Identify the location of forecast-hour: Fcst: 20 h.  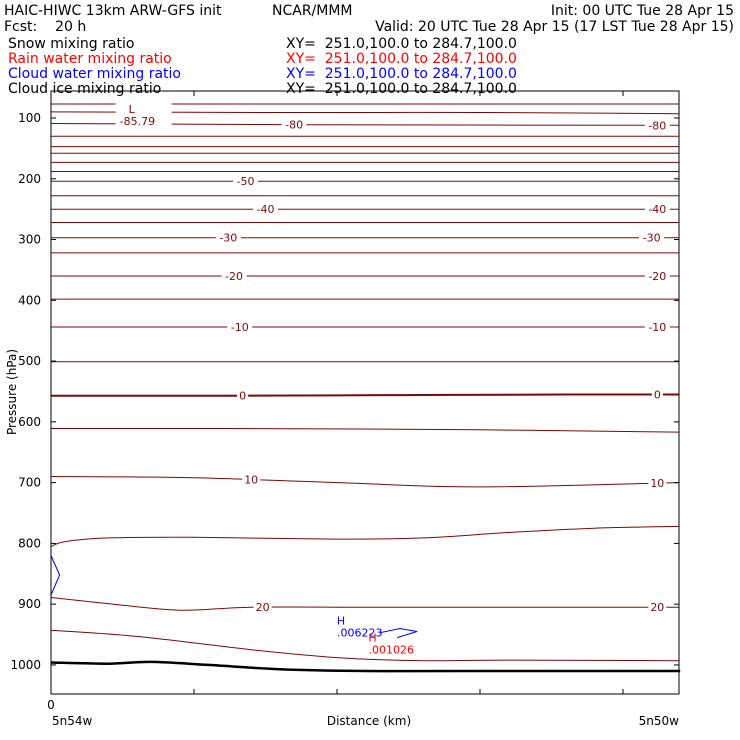
(45, 27).